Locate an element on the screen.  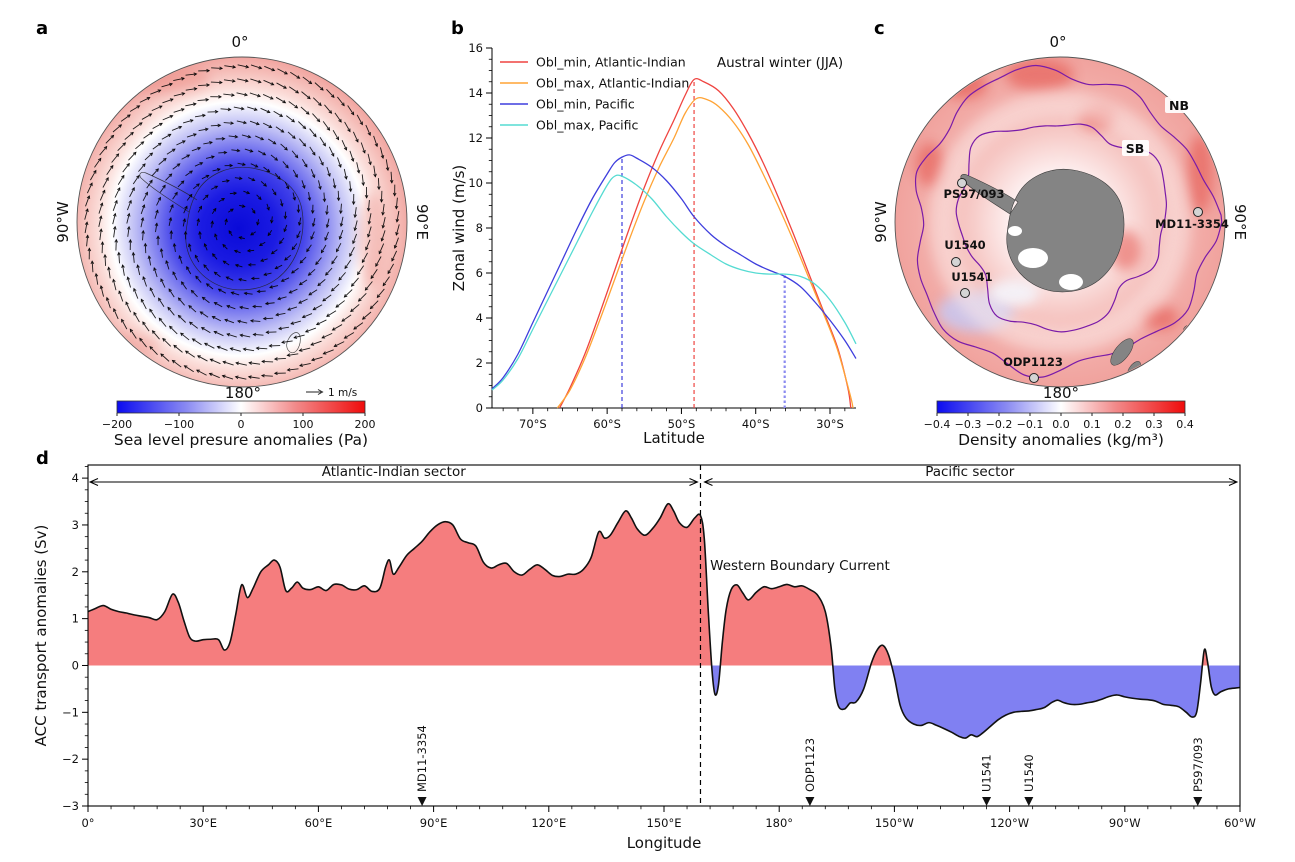
b-season-annotation: Austral winter (JJA) is located at coordinates (780, 63).